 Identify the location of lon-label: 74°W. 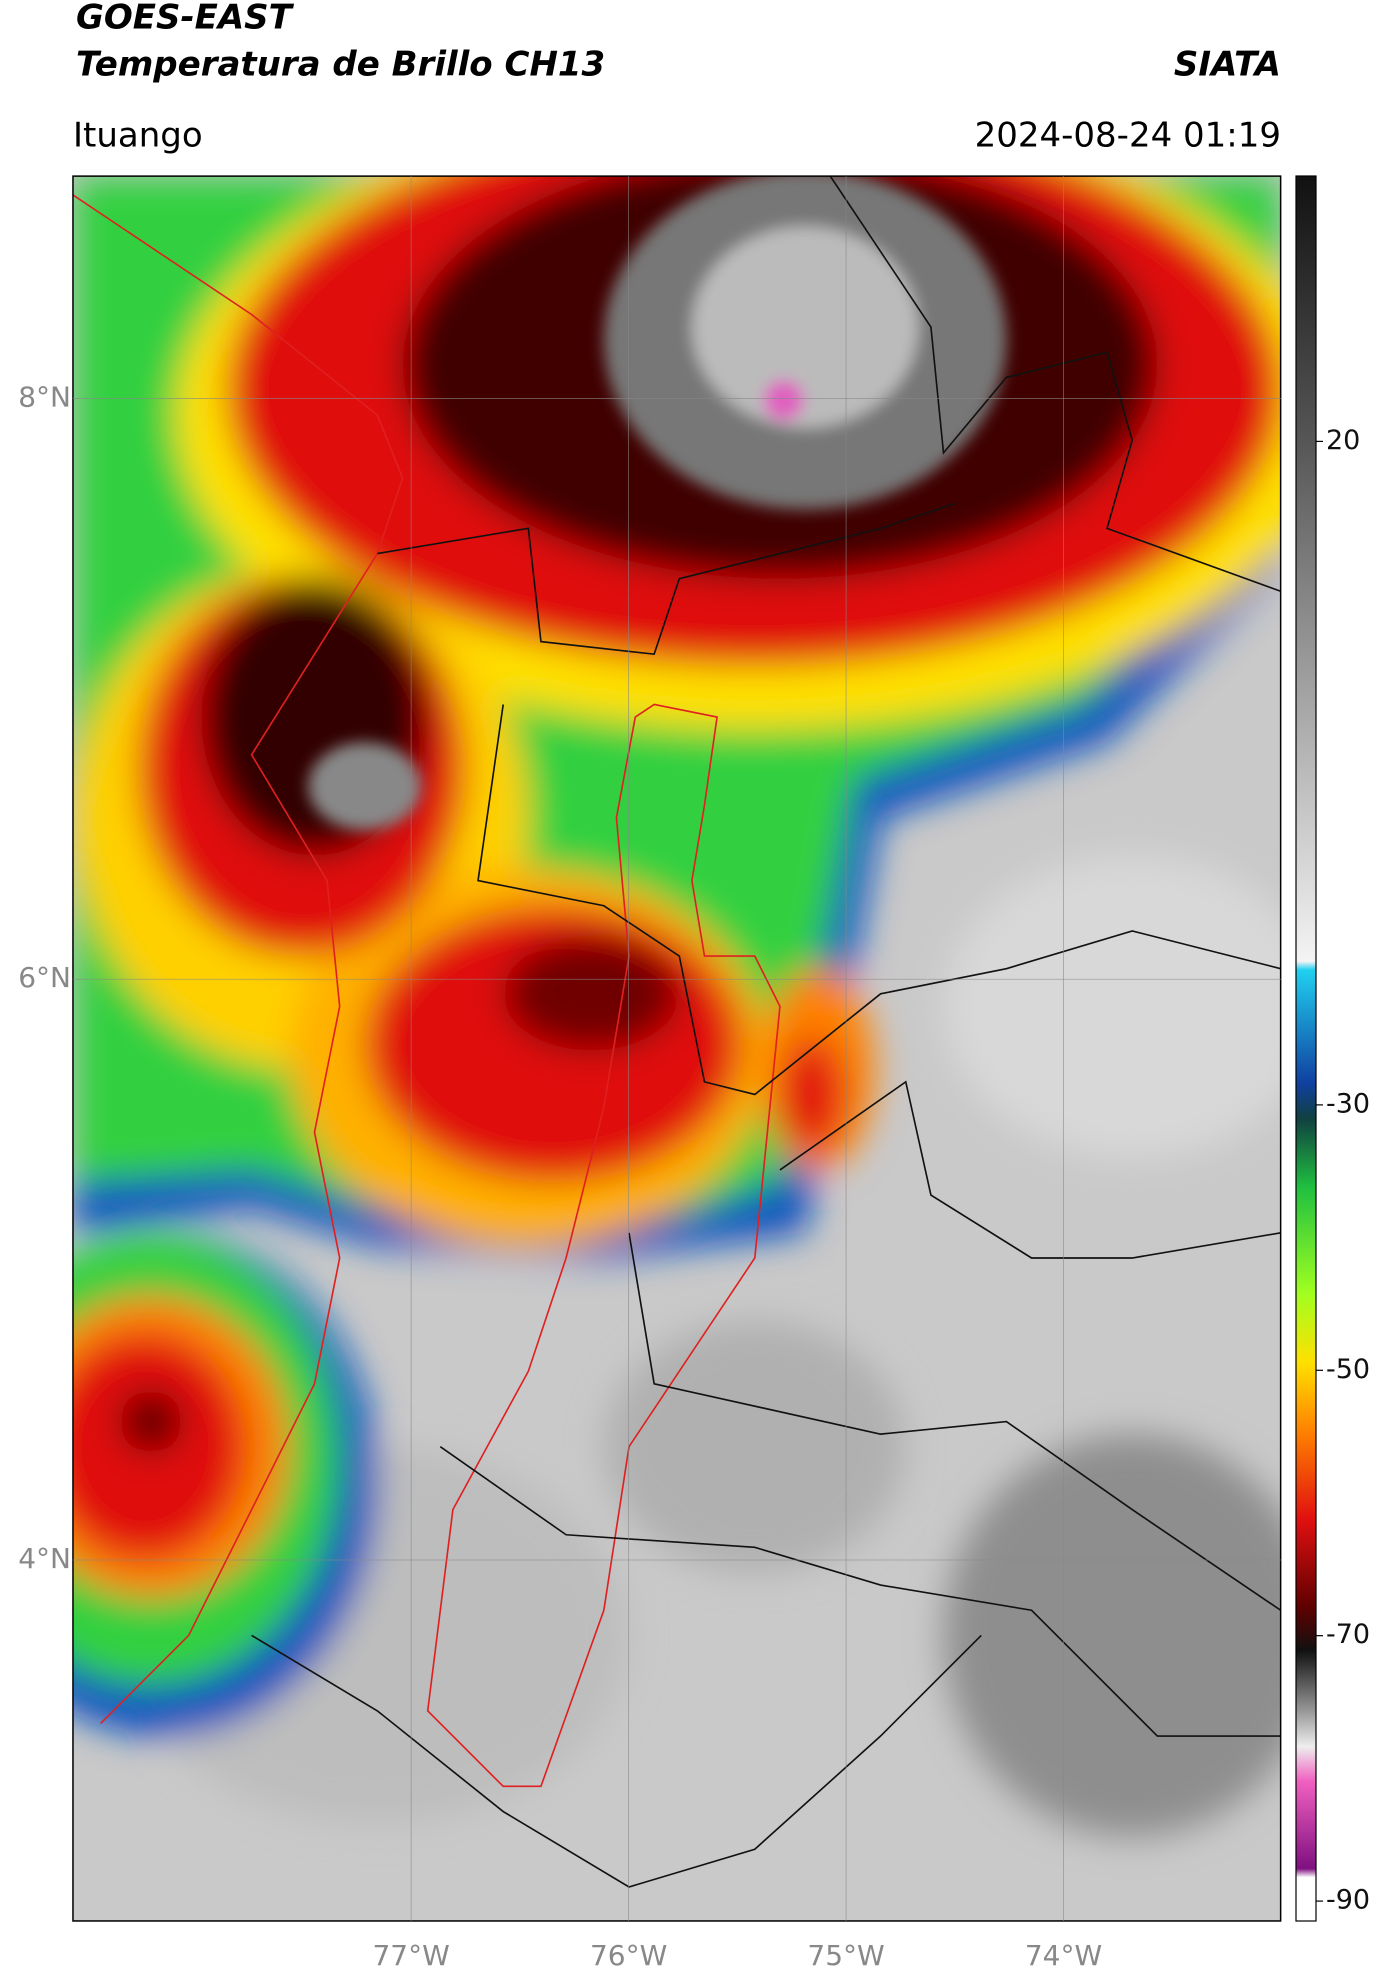
(1063, 1955).